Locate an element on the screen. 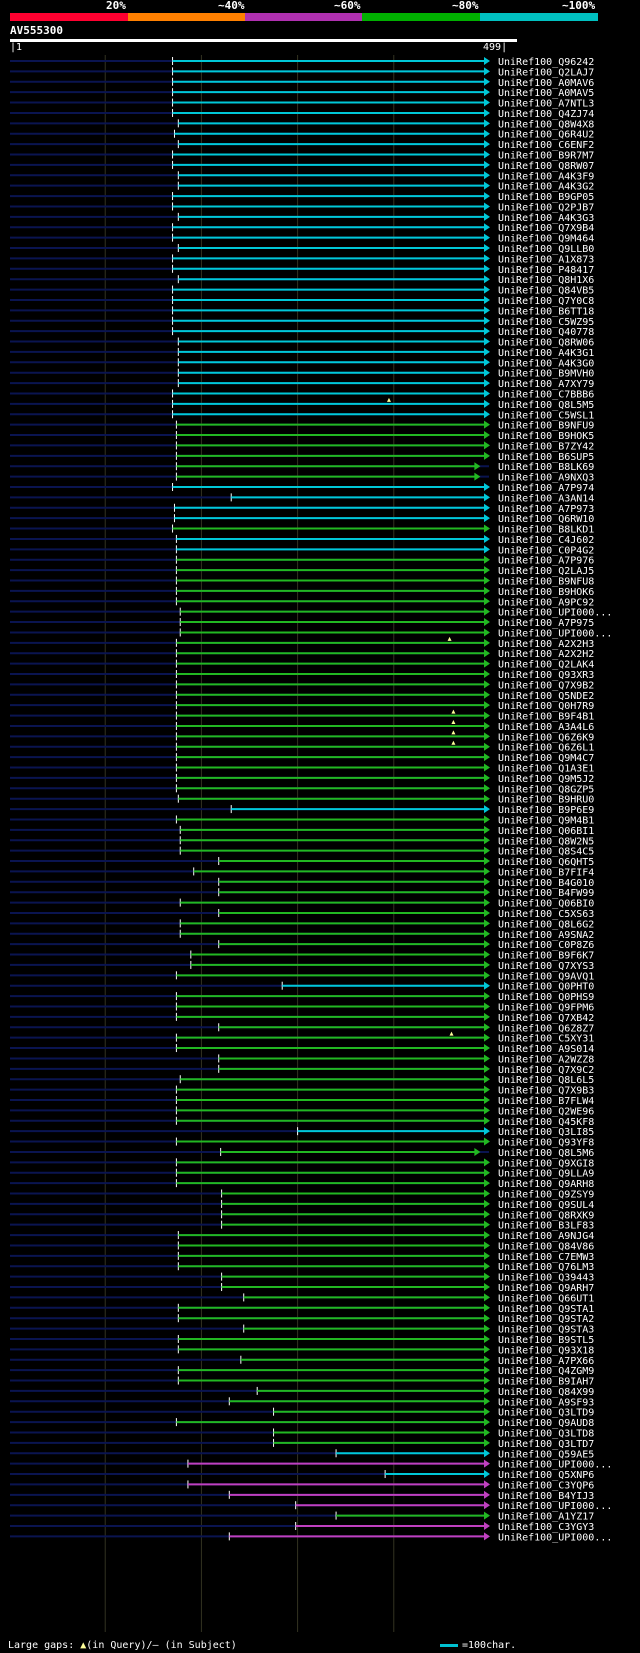 This screenshot has width=640, height=1653. hit-row: UniRef100_A7P976 is located at coordinates (302, 561).